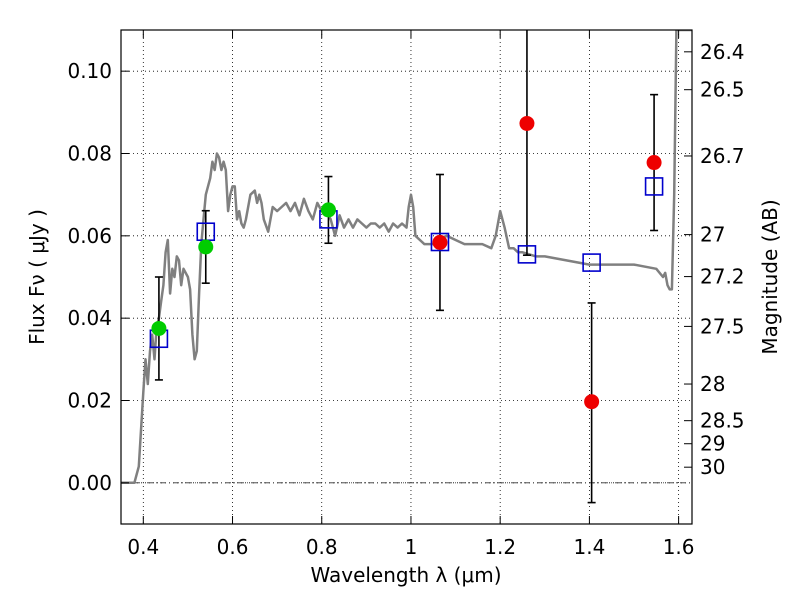 The image size is (800, 604). What do you see at coordinates (722, 326) in the screenshot?
I see `mag-tick-label-5: 27.5` at bounding box center [722, 326].